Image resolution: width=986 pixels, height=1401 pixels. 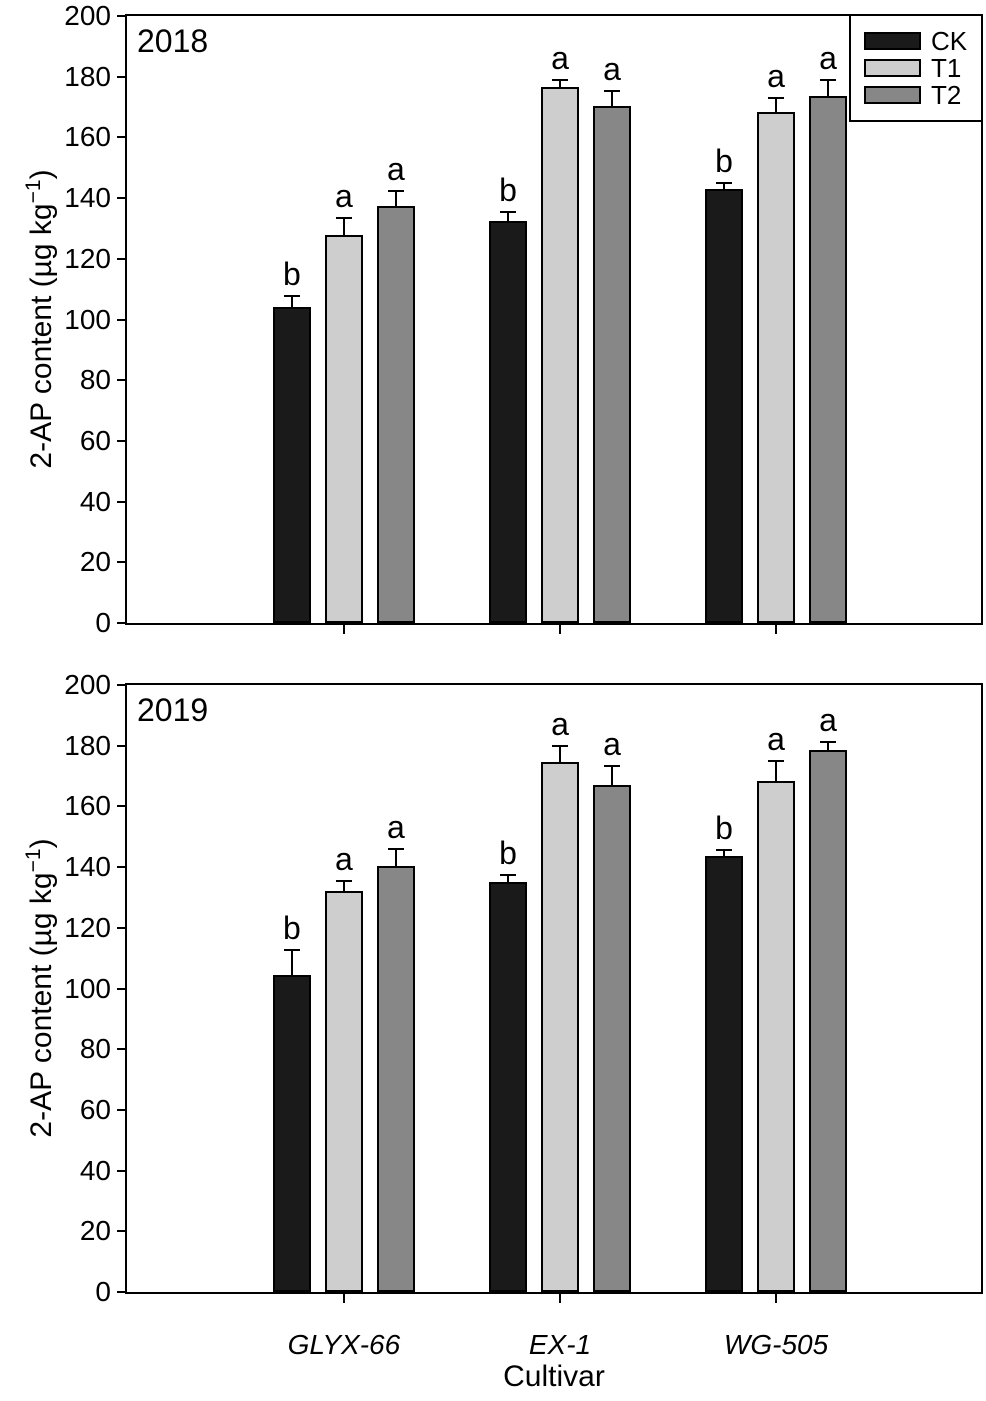 What do you see at coordinates (95, 562) in the screenshot?
I see `y-tick-label-20: 20` at bounding box center [95, 562].